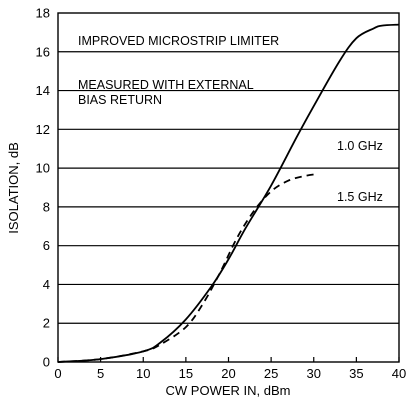 This screenshot has height=404, width=409. What do you see at coordinates (57, 373) in the screenshot?
I see `x-tick-label-0: 0` at bounding box center [57, 373].